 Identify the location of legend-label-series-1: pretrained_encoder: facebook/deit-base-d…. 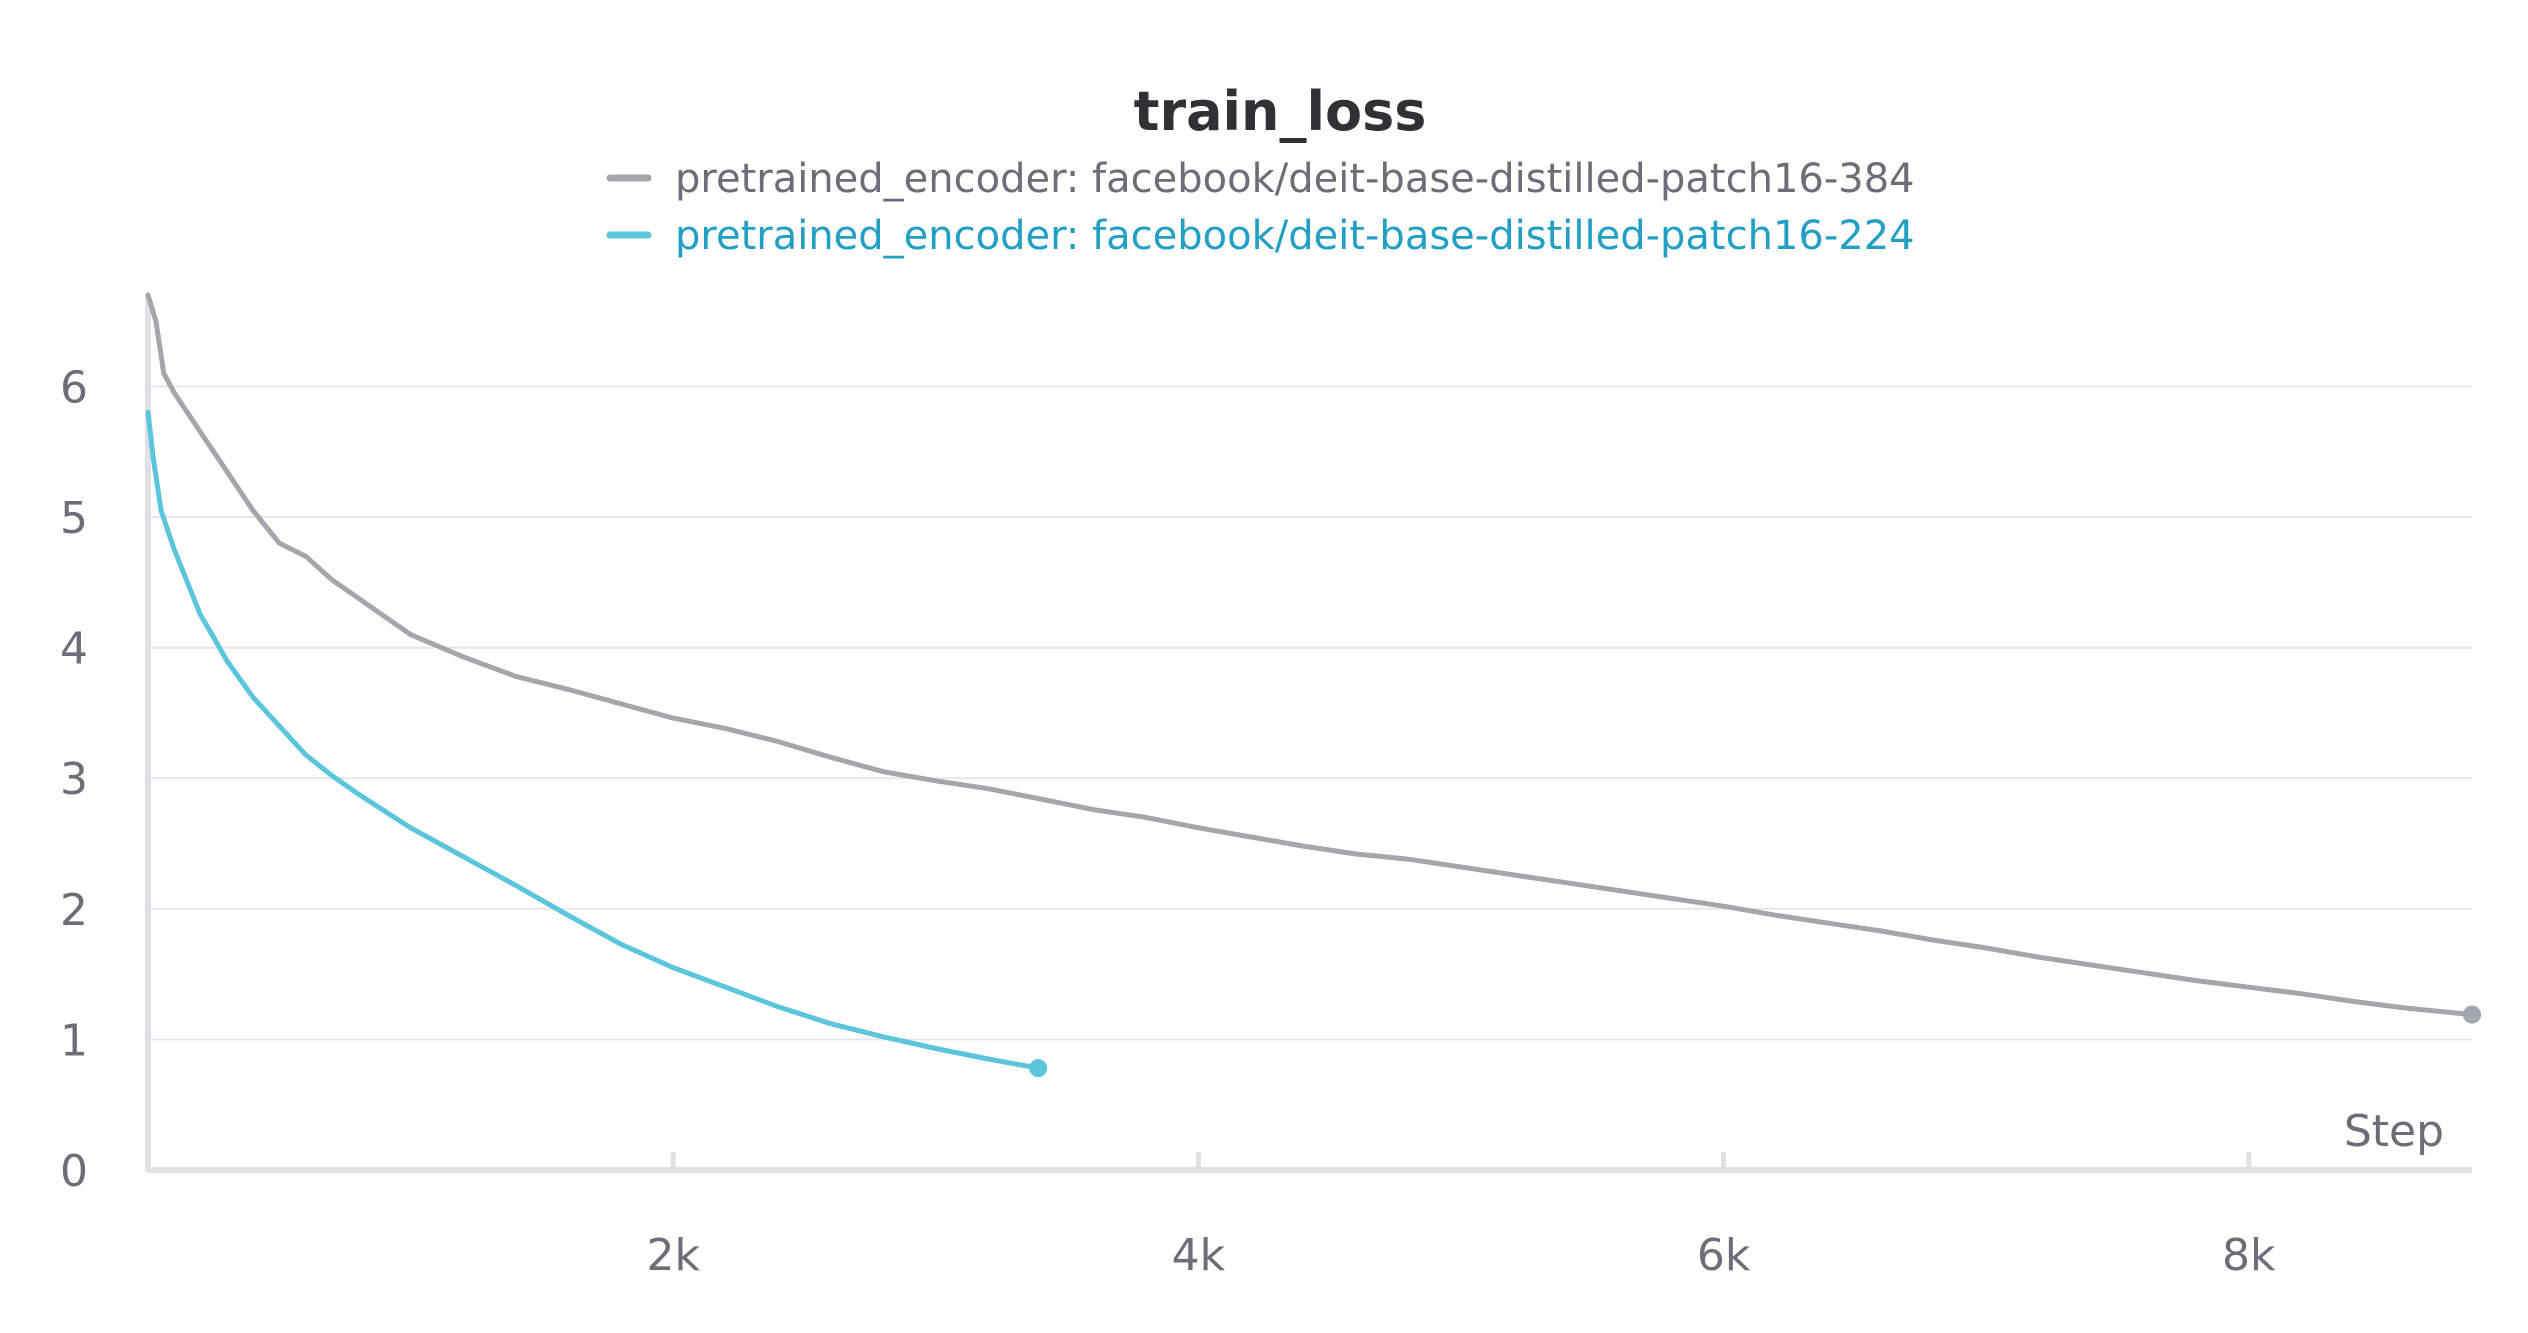
(1295, 179).